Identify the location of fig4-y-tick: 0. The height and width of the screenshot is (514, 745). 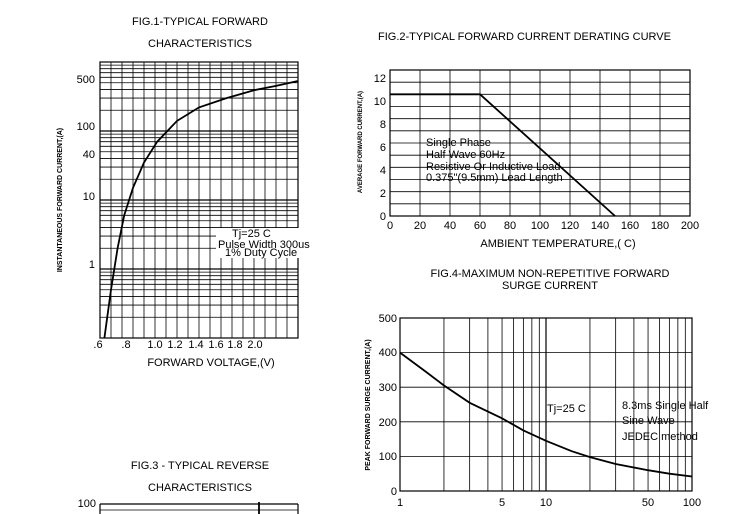
(394, 492).